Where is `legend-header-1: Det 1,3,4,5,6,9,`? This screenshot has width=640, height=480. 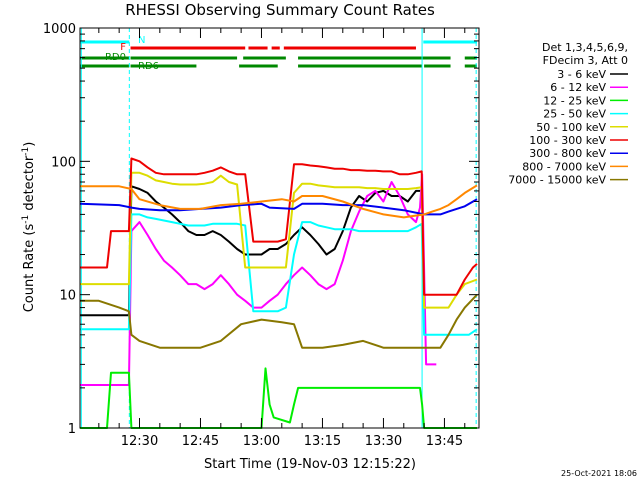
legend-header-1: Det 1,3,4,5,6,9, is located at coordinates (585, 47).